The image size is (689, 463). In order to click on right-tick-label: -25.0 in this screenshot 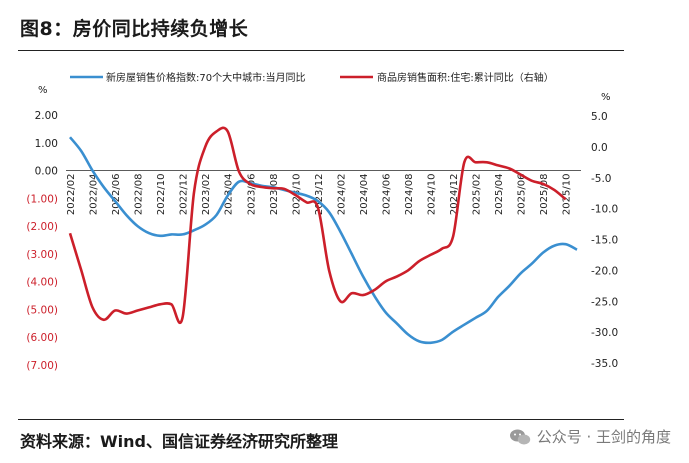, I will do `click(604, 302)`.